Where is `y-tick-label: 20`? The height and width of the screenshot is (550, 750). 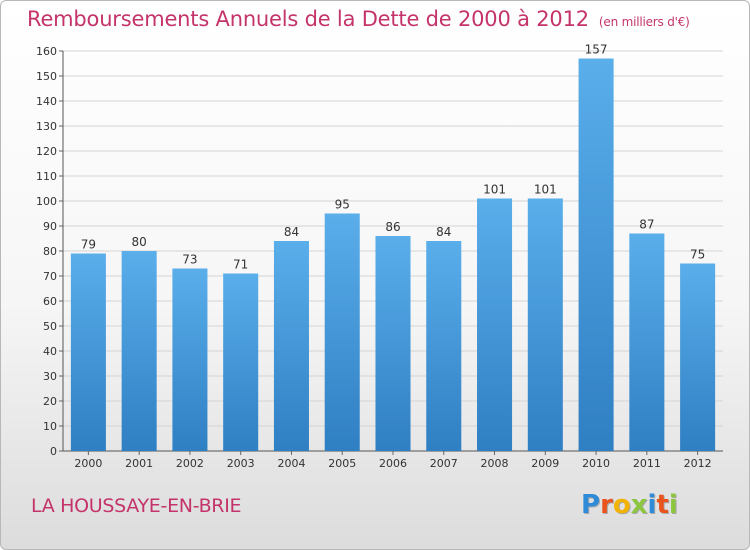
y-tick-label: 20 is located at coordinates (50, 401).